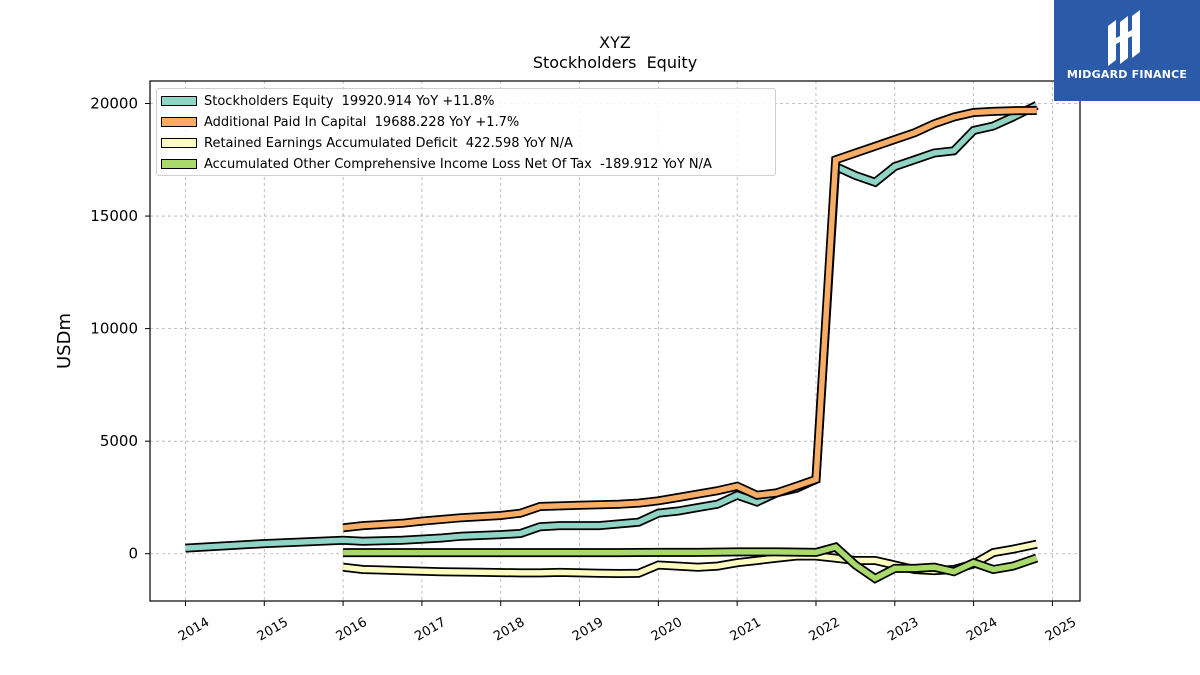 The height and width of the screenshot is (675, 1200). What do you see at coordinates (114, 329) in the screenshot?
I see `y-tick-label: 10000` at bounding box center [114, 329].